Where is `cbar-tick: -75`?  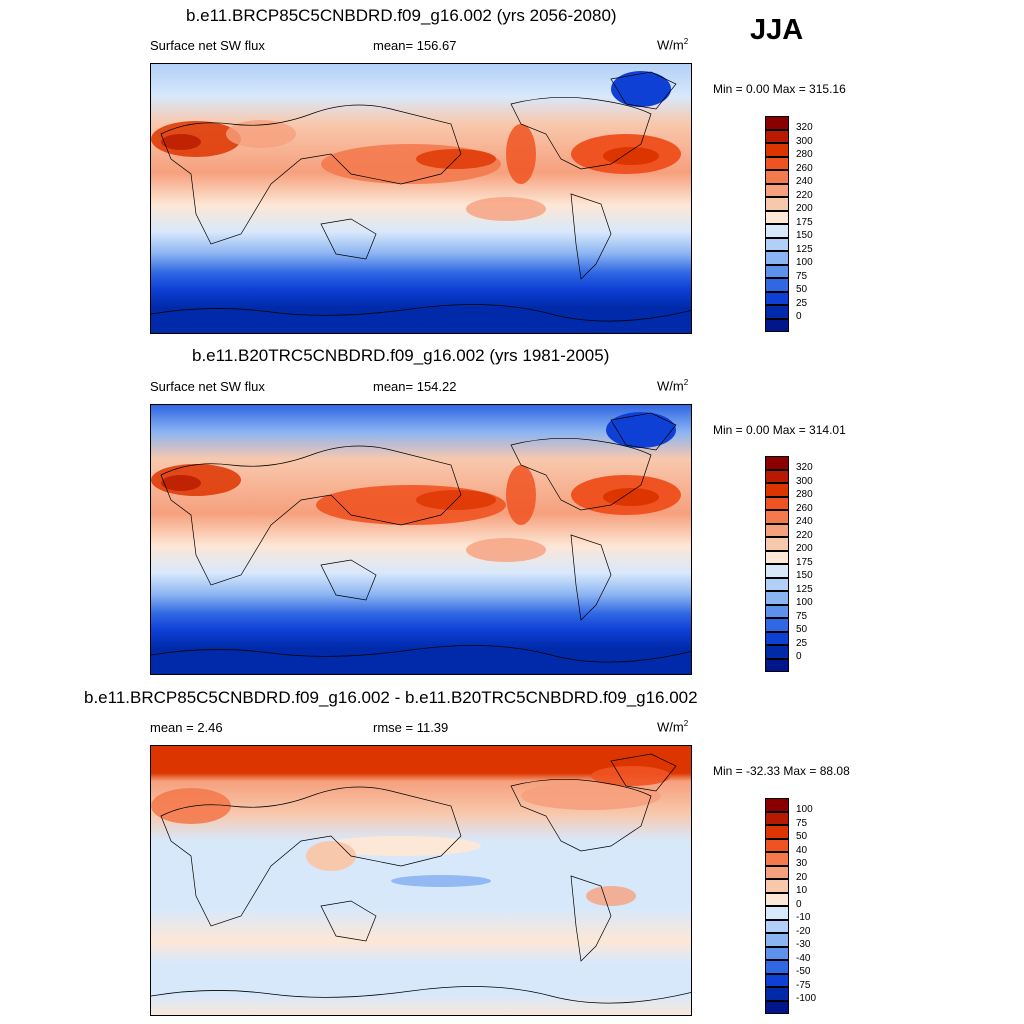
cbar-tick: -75 is located at coordinates (803, 985).